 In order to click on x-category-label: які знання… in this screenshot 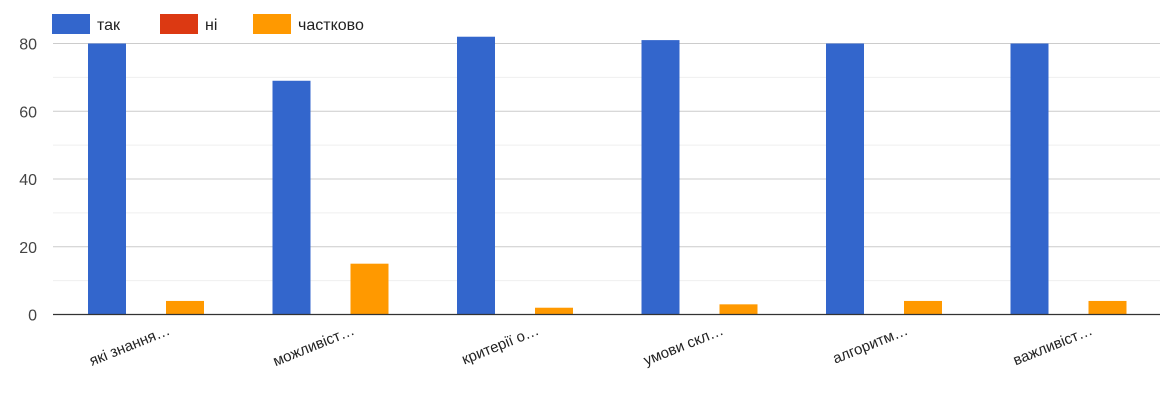, I will do `click(130, 346)`.